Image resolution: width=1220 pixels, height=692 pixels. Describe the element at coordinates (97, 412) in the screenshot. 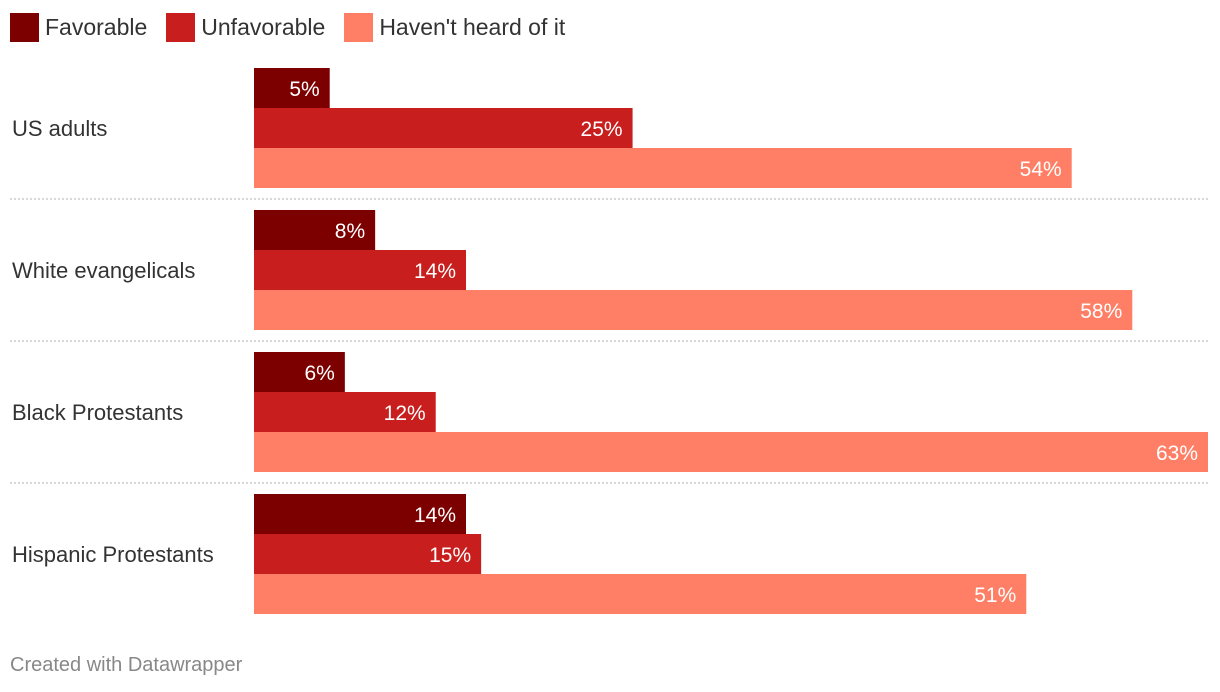

I see `category-label-black-protestants: Black Protestants` at that location.